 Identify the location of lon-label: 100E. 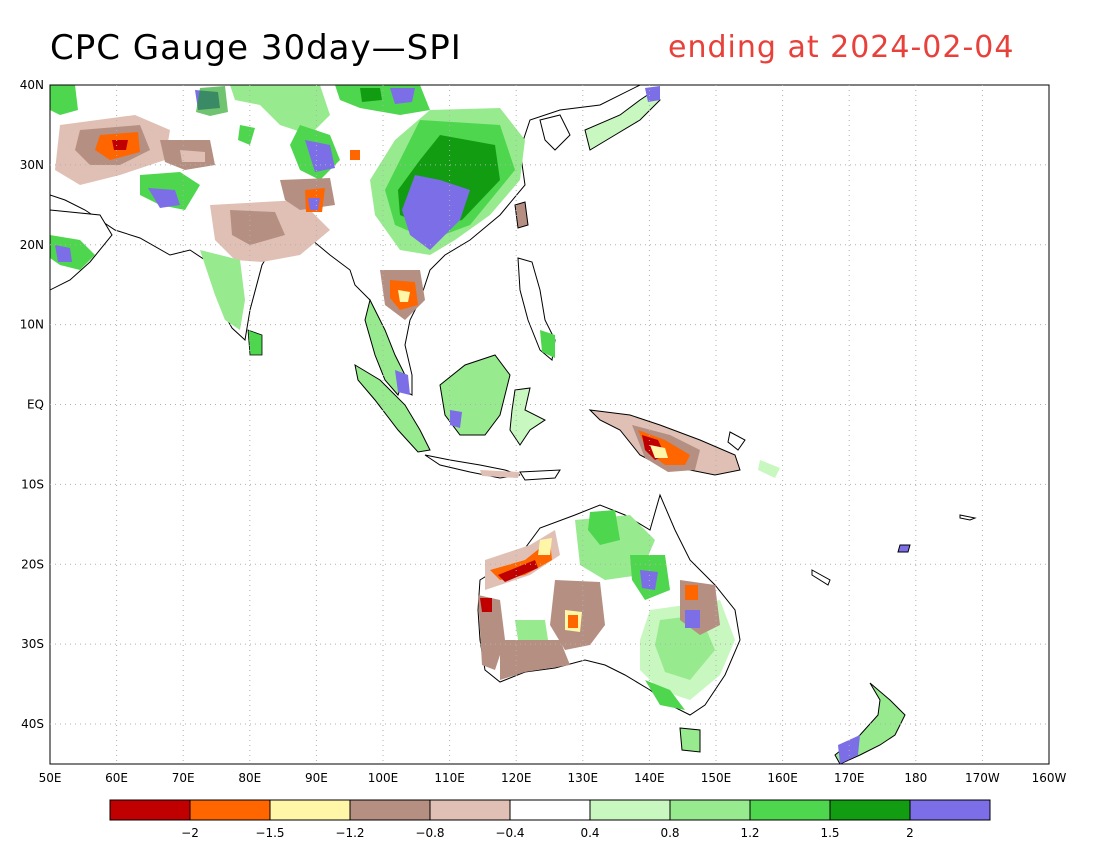
(383, 778).